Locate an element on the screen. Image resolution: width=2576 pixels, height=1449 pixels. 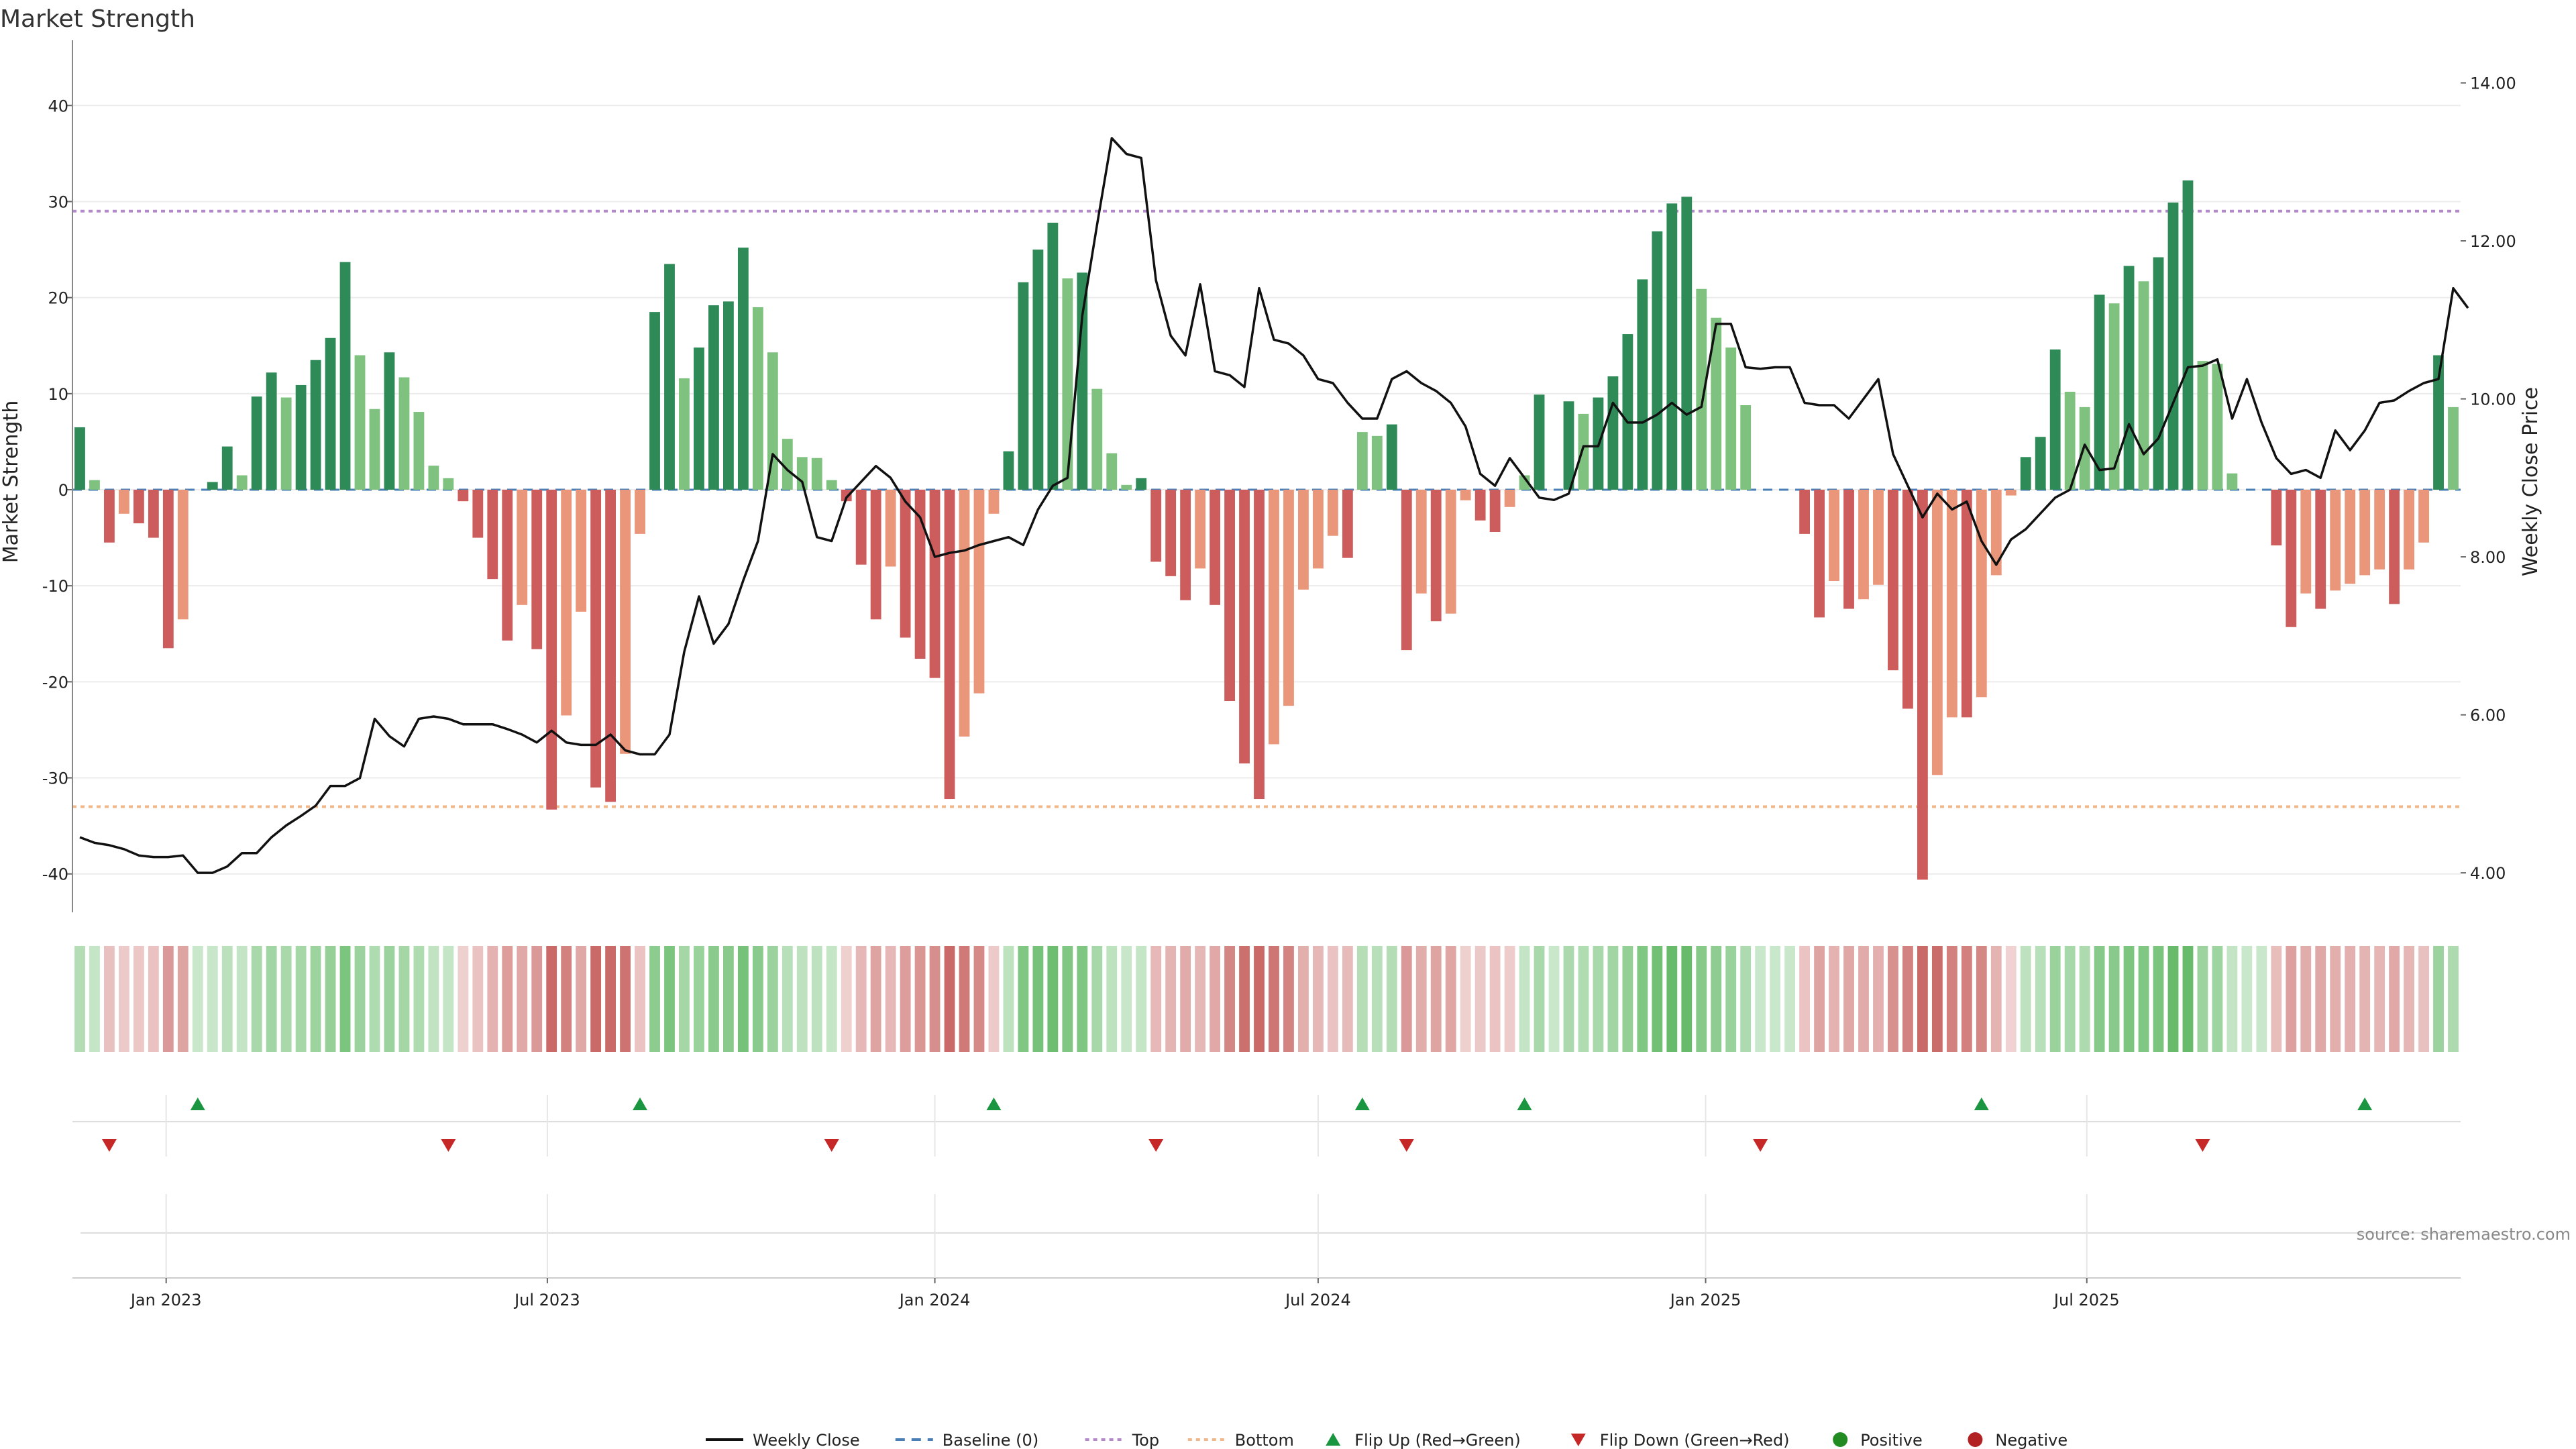
y-tick-label: -30 is located at coordinates (55, 778).